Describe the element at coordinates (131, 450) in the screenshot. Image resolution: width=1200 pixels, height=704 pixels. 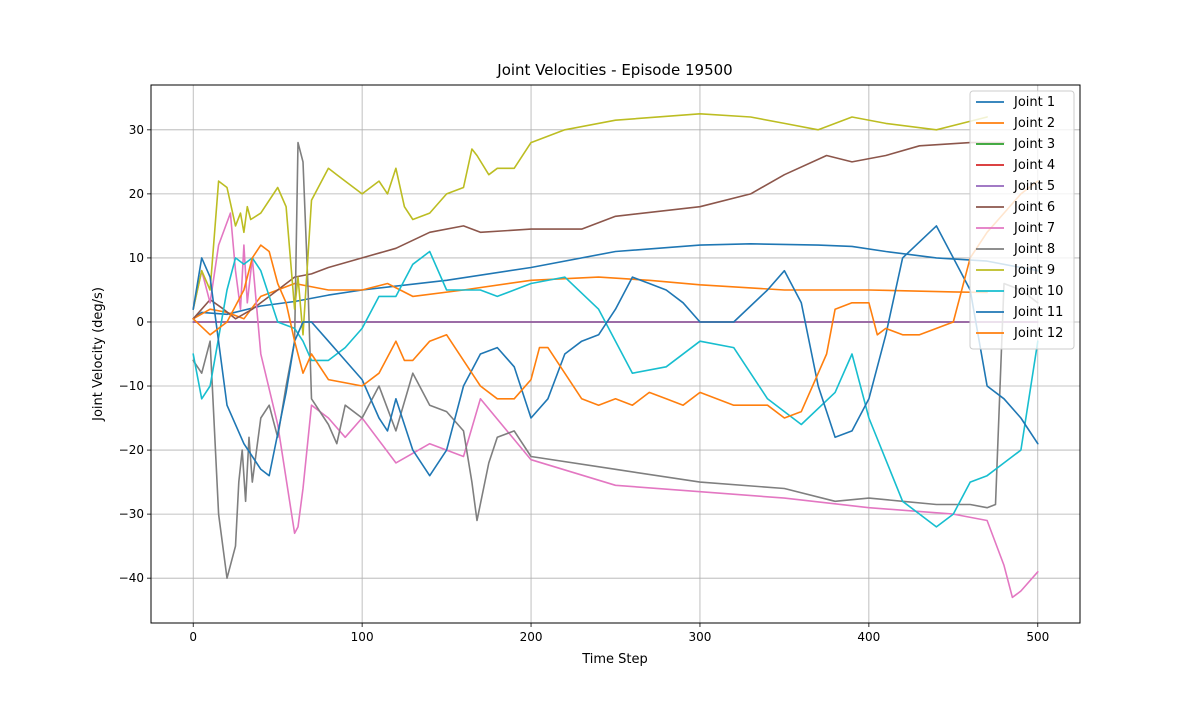
I see `y-tick-label: −20` at that location.